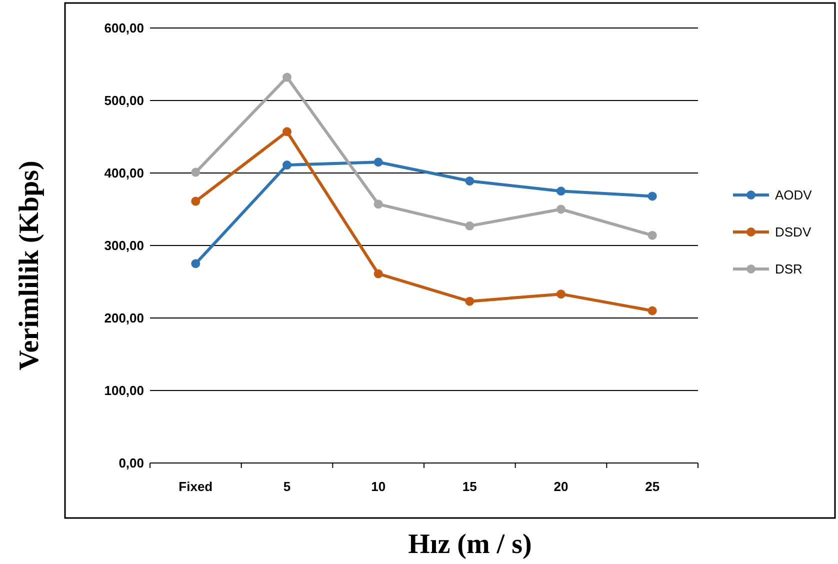 Image resolution: width=838 pixels, height=564 pixels. What do you see at coordinates (287, 486) in the screenshot?
I see `x-tick-label: 5` at bounding box center [287, 486].